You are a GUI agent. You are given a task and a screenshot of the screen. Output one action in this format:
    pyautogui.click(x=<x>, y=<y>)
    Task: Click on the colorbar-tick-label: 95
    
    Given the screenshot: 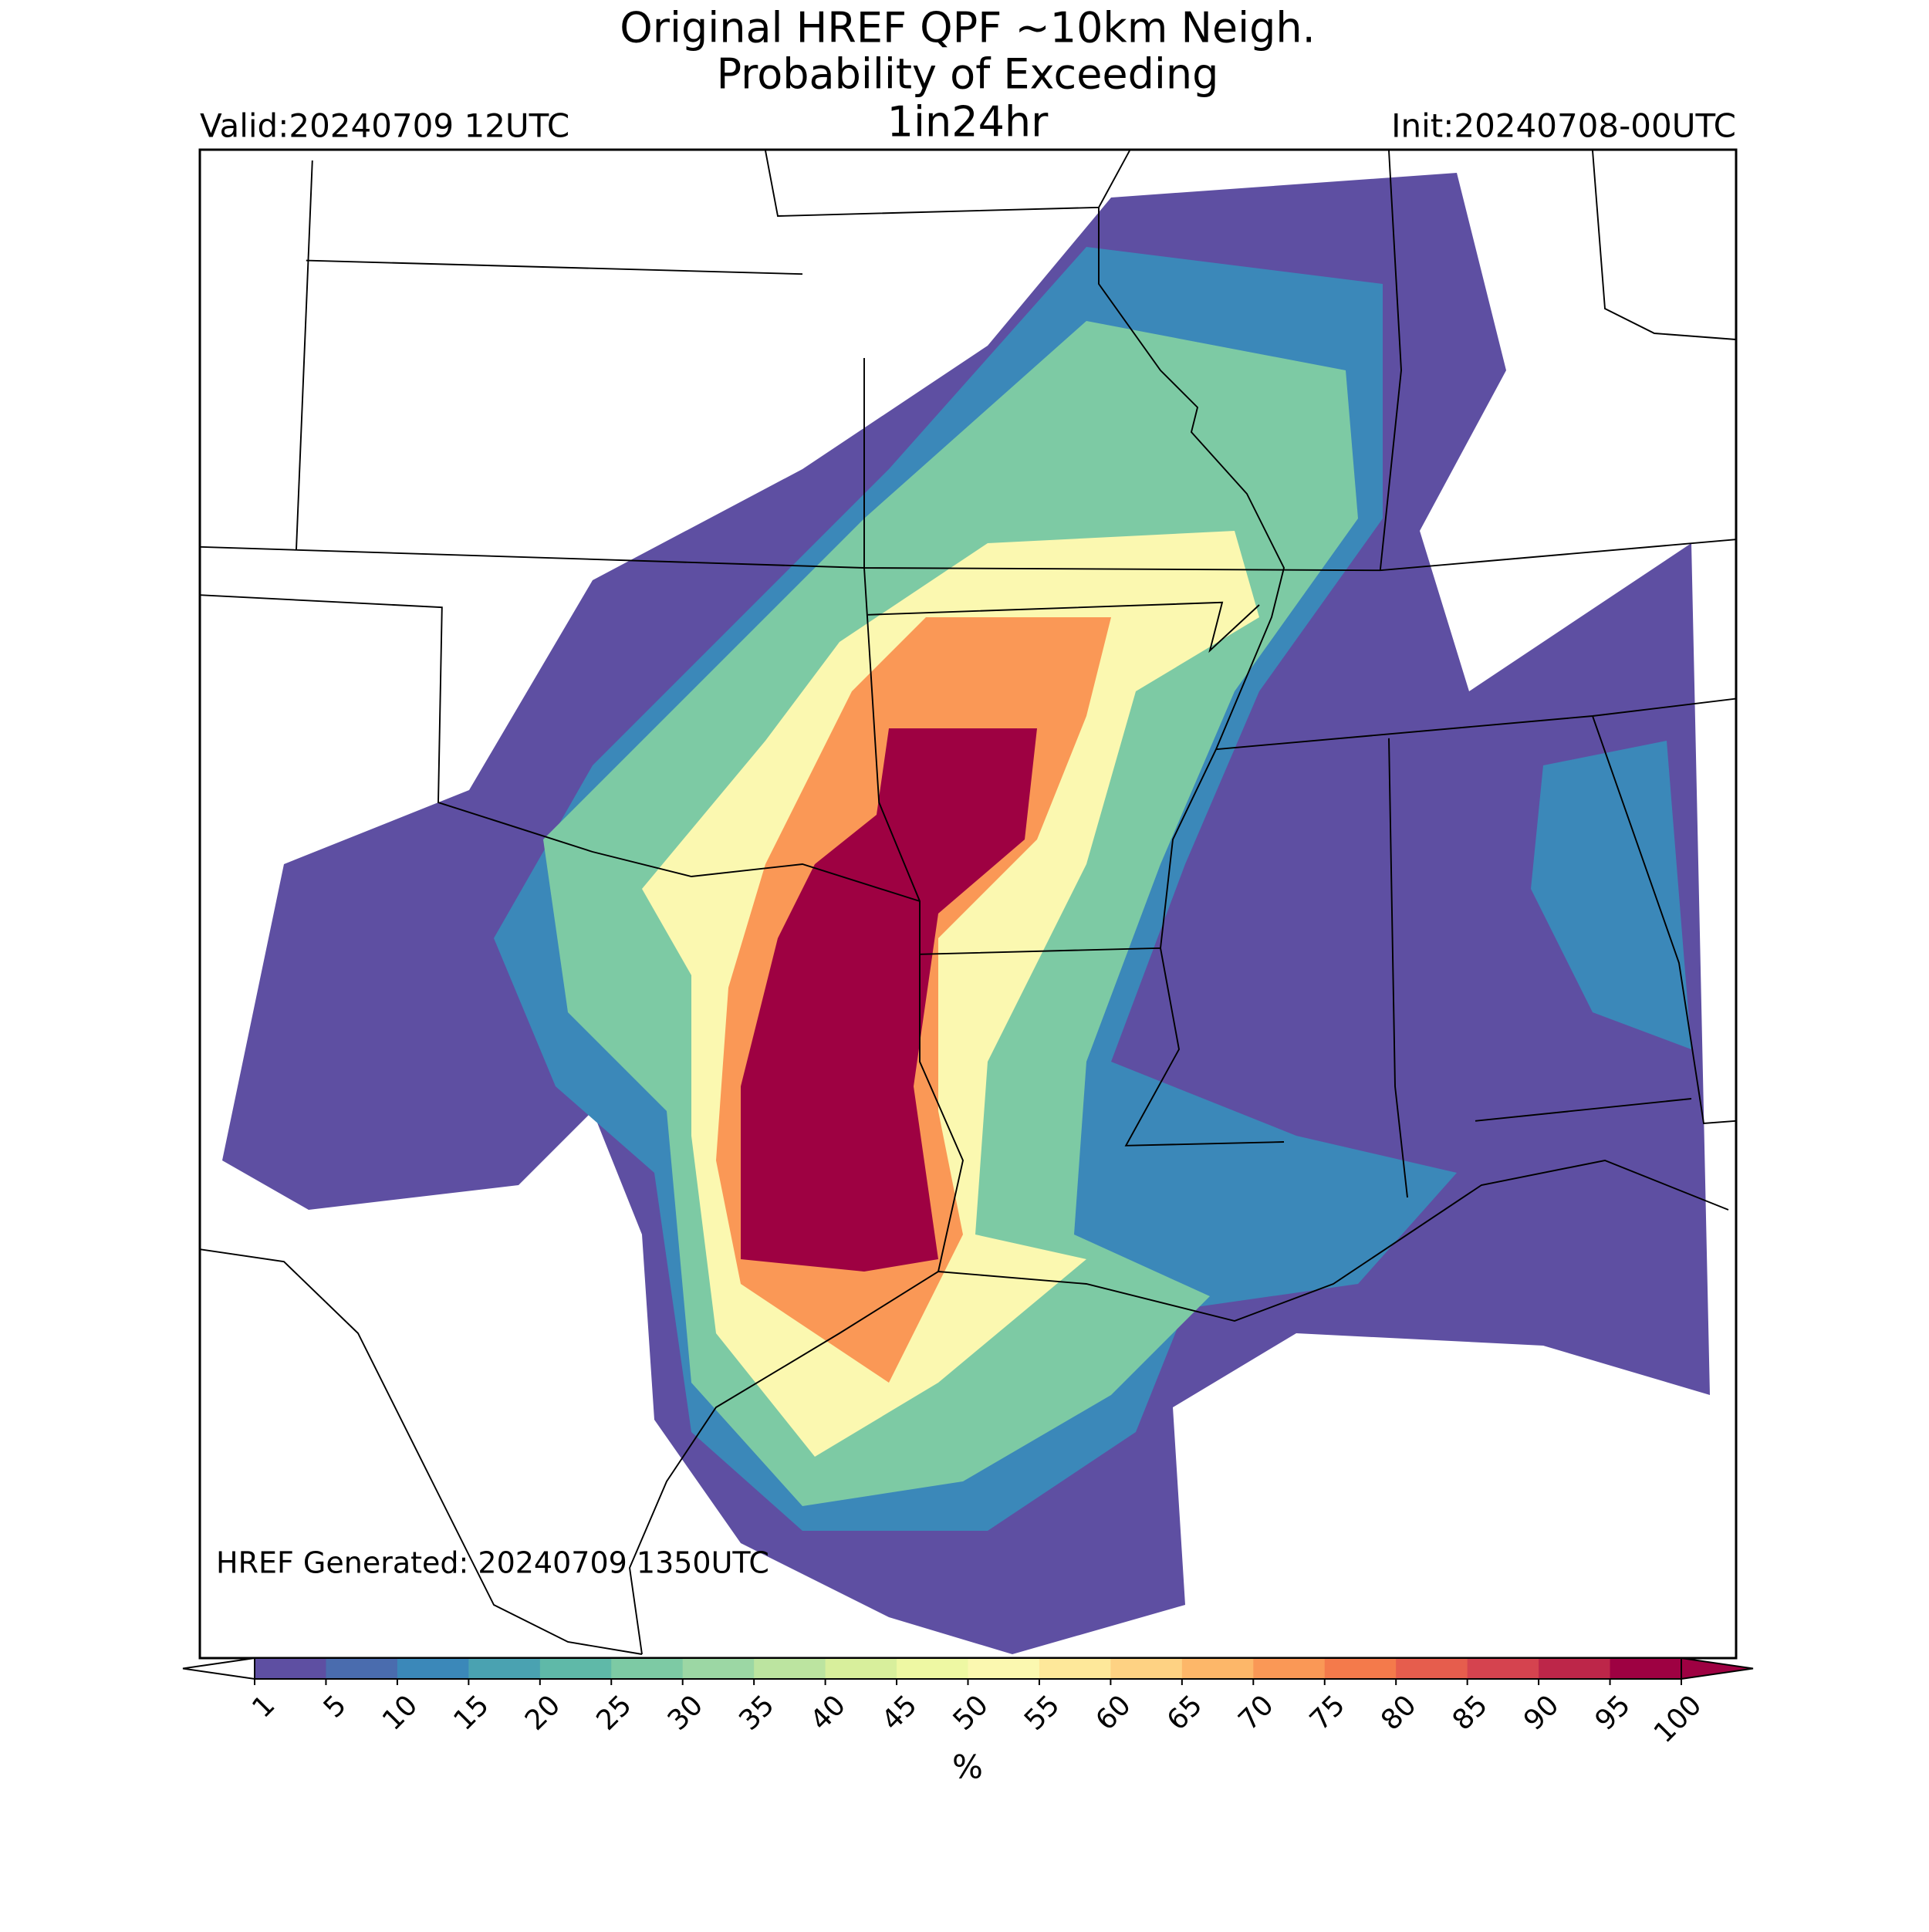 What is the action you would take?
    pyautogui.click(x=1613, y=1712)
    